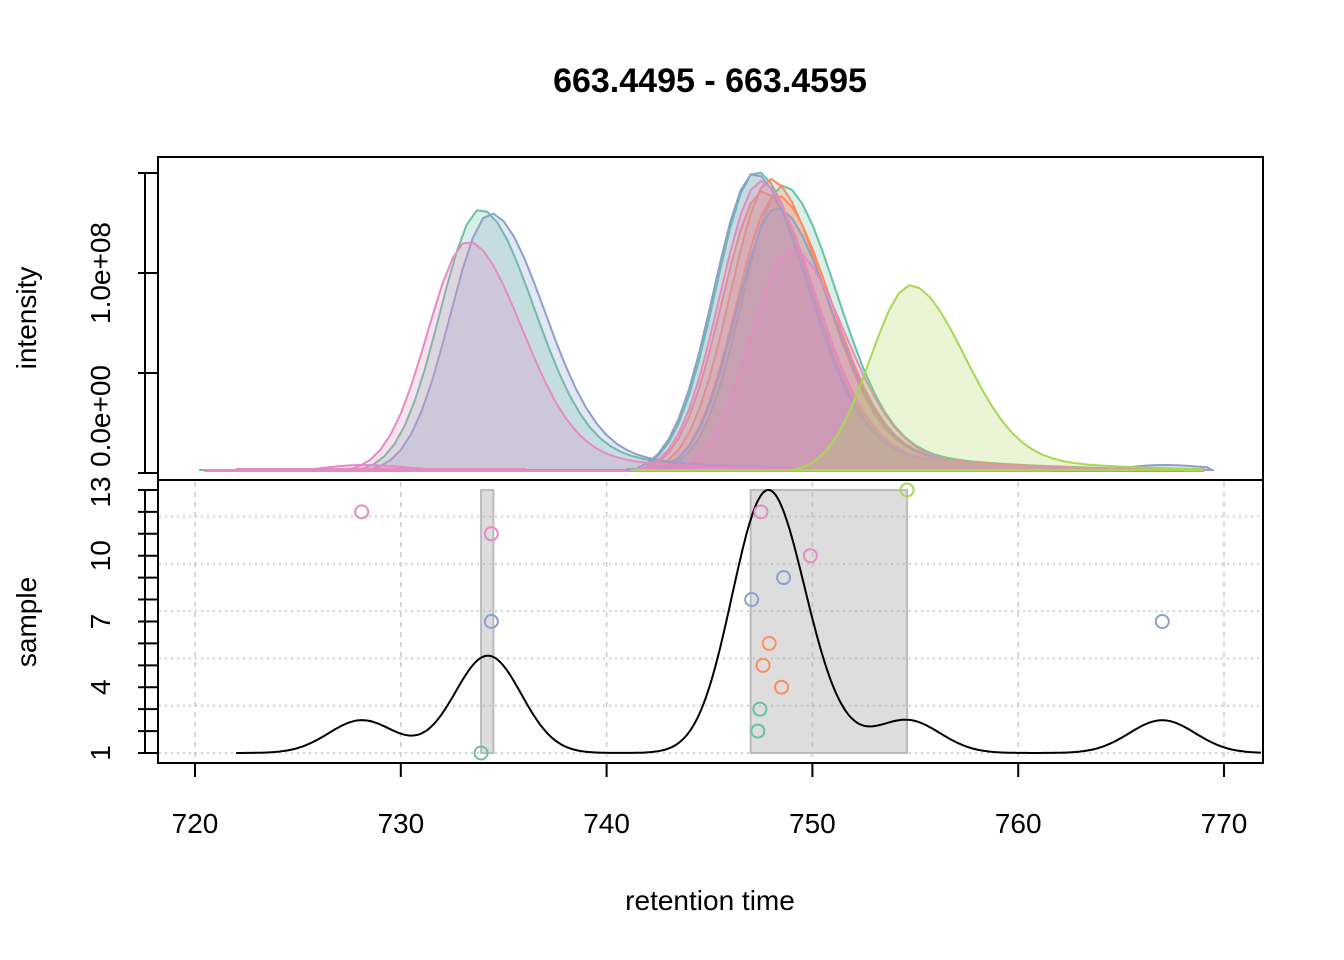 The width and height of the screenshot is (1344, 960). I want to click on lower-y-tick-label: 10, so click(100, 555).